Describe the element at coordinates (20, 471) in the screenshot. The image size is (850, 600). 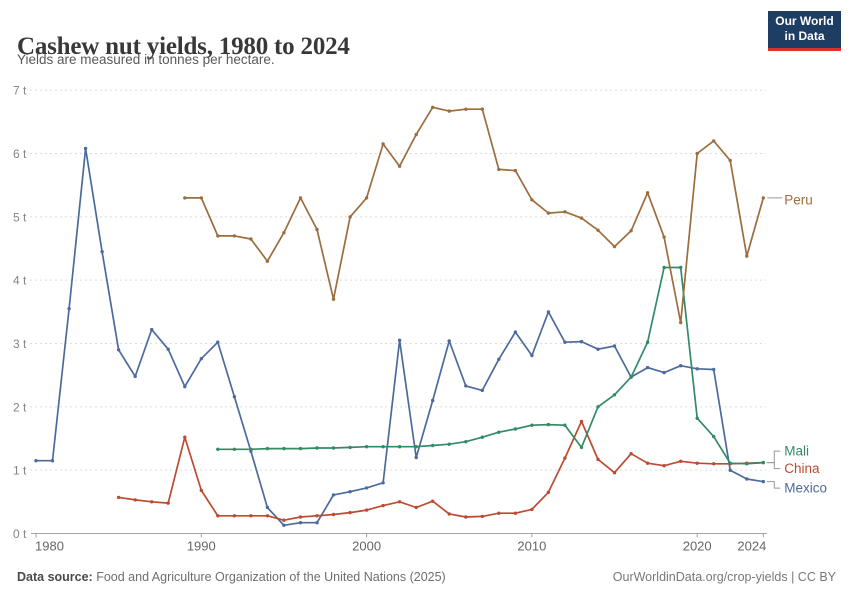
I see `y-tick-label-1: 1 t` at that location.